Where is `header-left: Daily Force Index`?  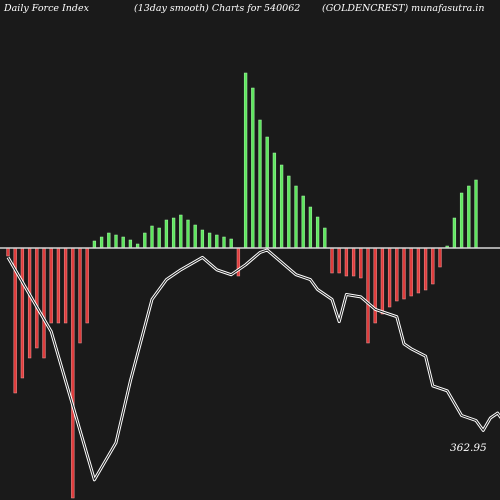 header-left: Daily Force Index is located at coordinates (46, 8).